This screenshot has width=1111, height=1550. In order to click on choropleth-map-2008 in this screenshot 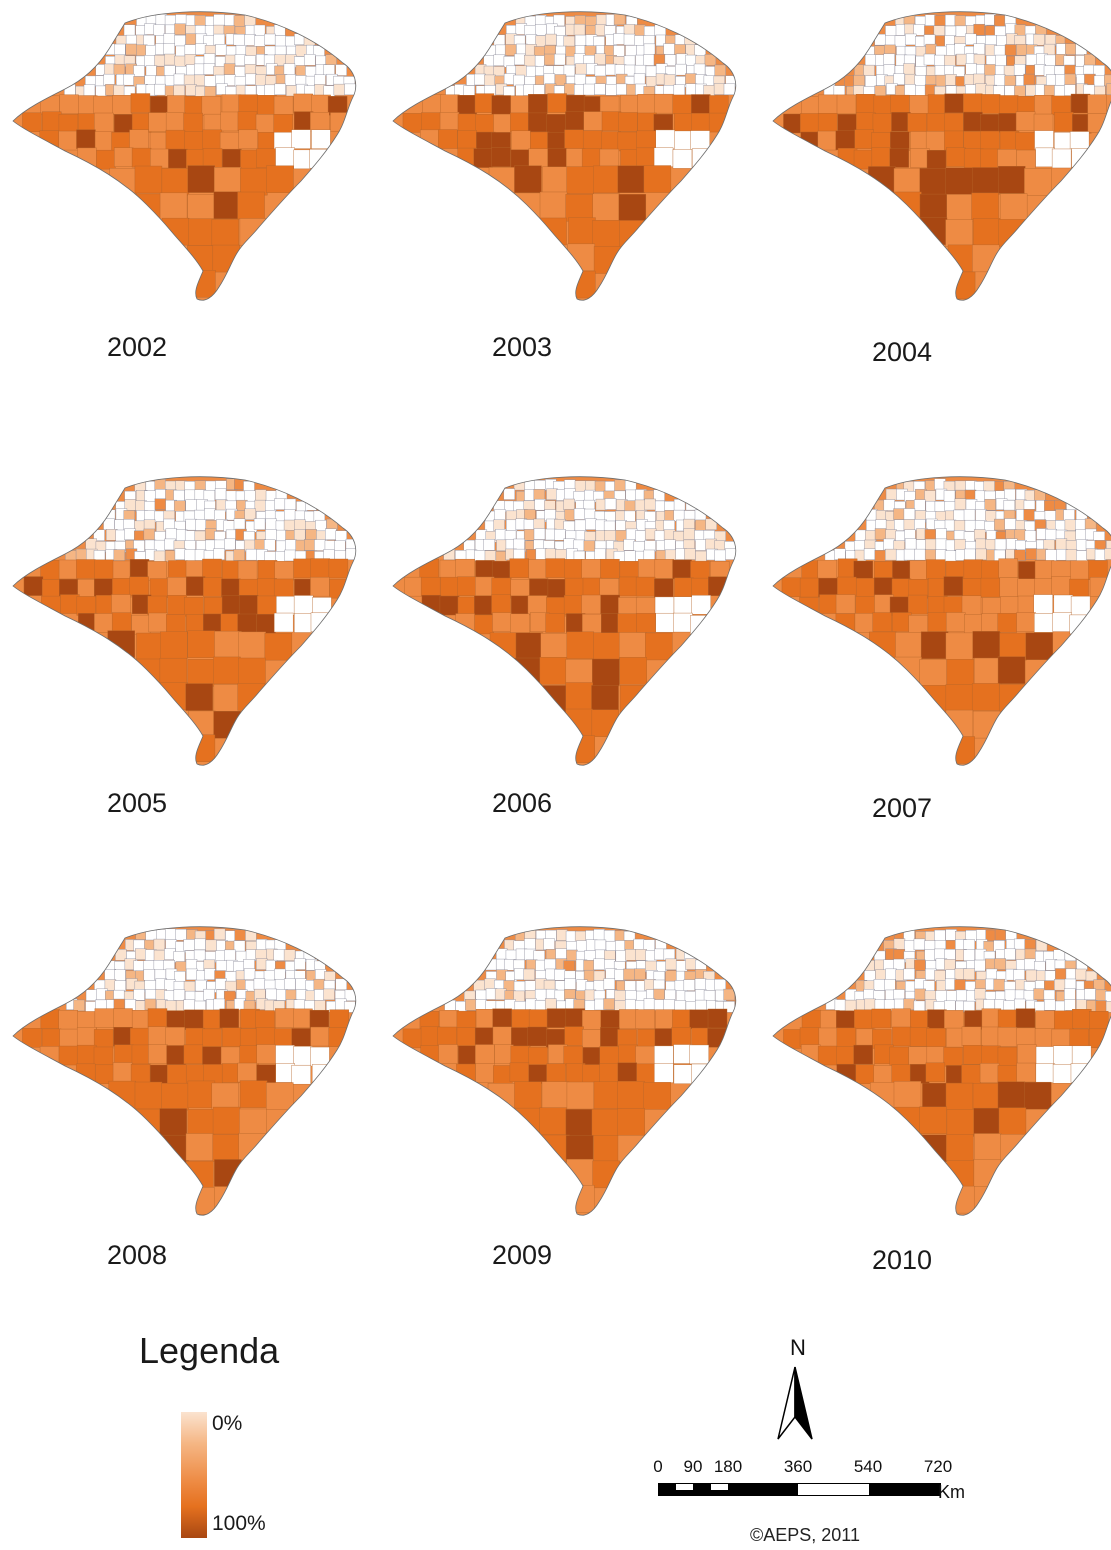, I will do `click(185, 1070)`.